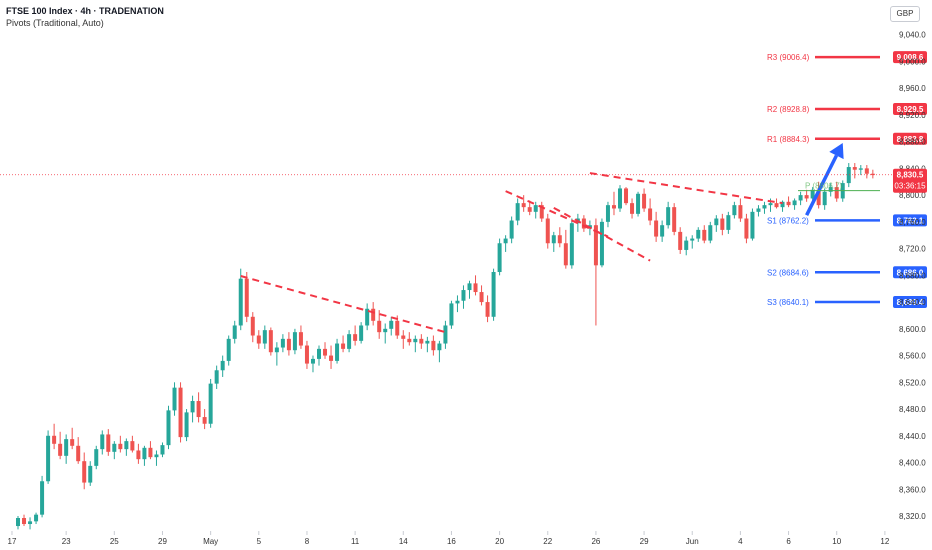 The image size is (932, 550). What do you see at coordinates (910, 139) in the screenshot?
I see `pivot-axis-label: 8,883.8` at bounding box center [910, 139].